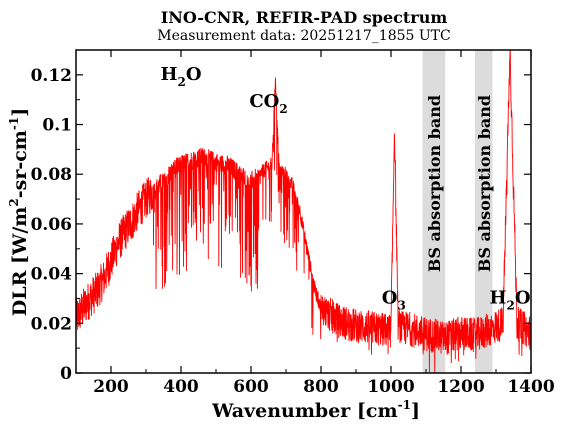  What do you see at coordinates (509, 299) in the screenshot?
I see `annotation-4: H2O` at bounding box center [509, 299].